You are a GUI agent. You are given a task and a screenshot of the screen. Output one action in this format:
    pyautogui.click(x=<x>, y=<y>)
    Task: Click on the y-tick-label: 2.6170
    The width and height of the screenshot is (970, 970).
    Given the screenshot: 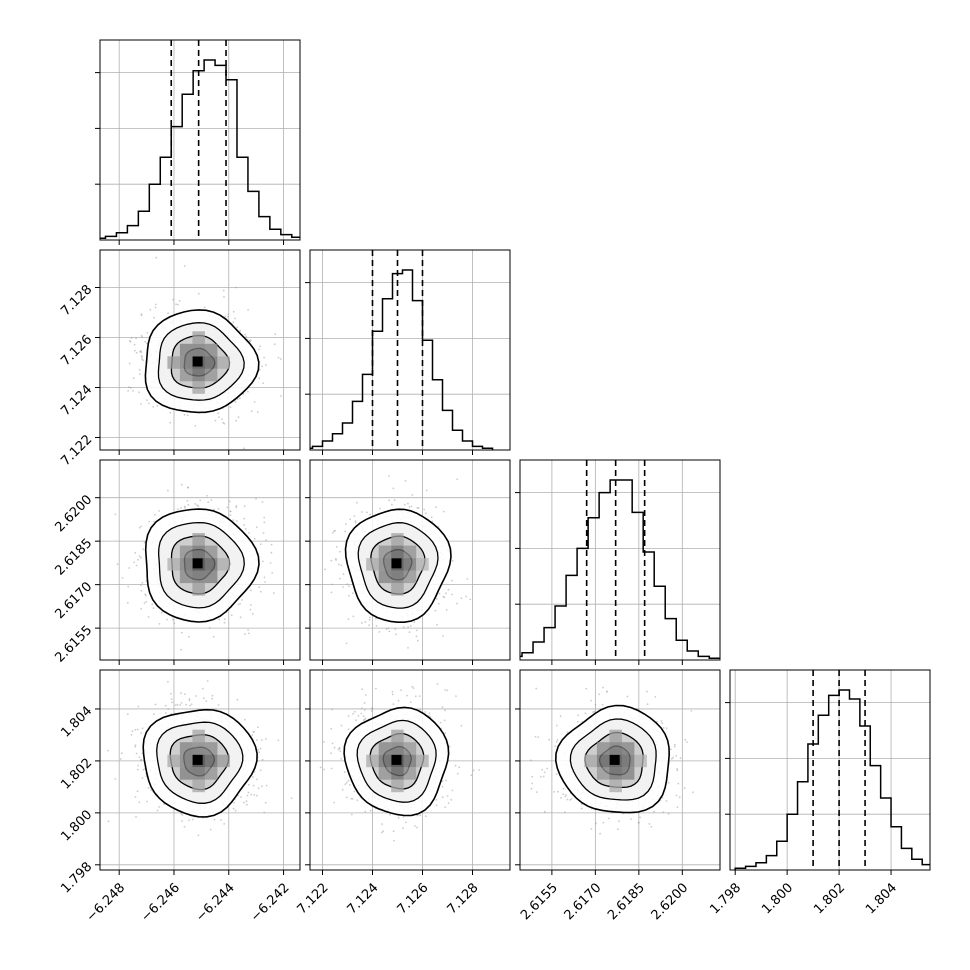 What is the action you would take?
    pyautogui.click(x=74, y=600)
    